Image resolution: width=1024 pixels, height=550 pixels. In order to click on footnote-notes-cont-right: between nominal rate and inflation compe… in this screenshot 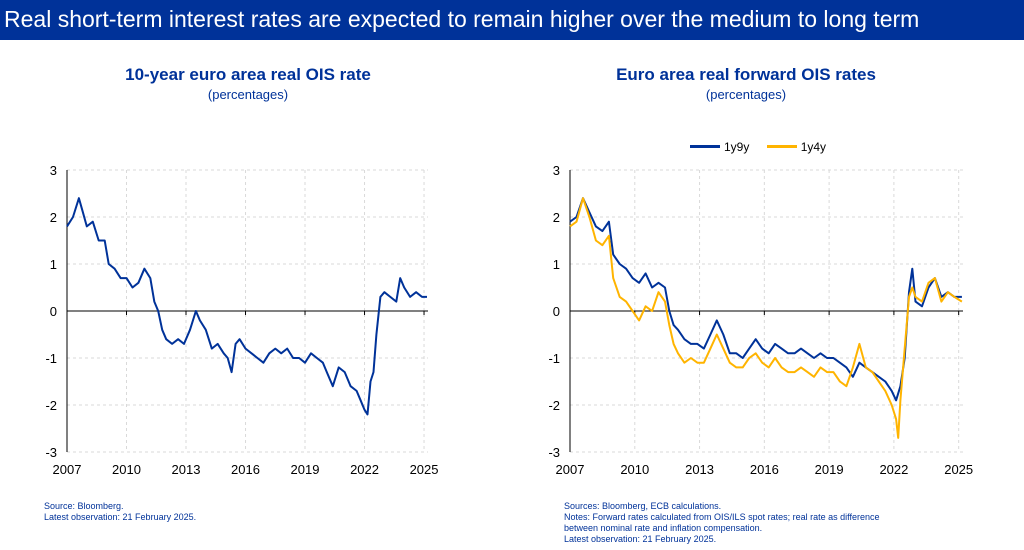, I will do `click(663, 528)`.